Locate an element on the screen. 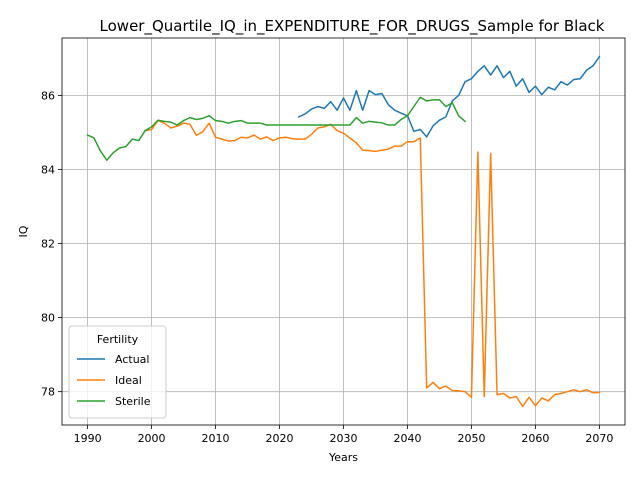 The height and width of the screenshot is (480, 640). y-axis-label: IQ is located at coordinates (23, 231).